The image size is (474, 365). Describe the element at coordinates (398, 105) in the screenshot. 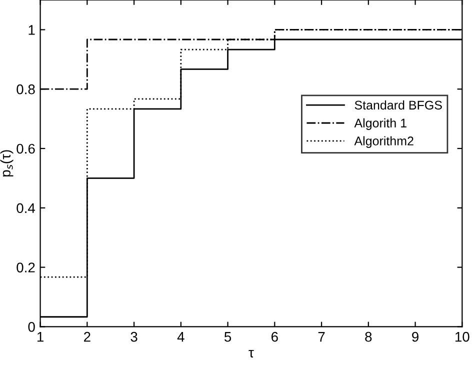

I see `legend-label: Standard BFGS` at that location.